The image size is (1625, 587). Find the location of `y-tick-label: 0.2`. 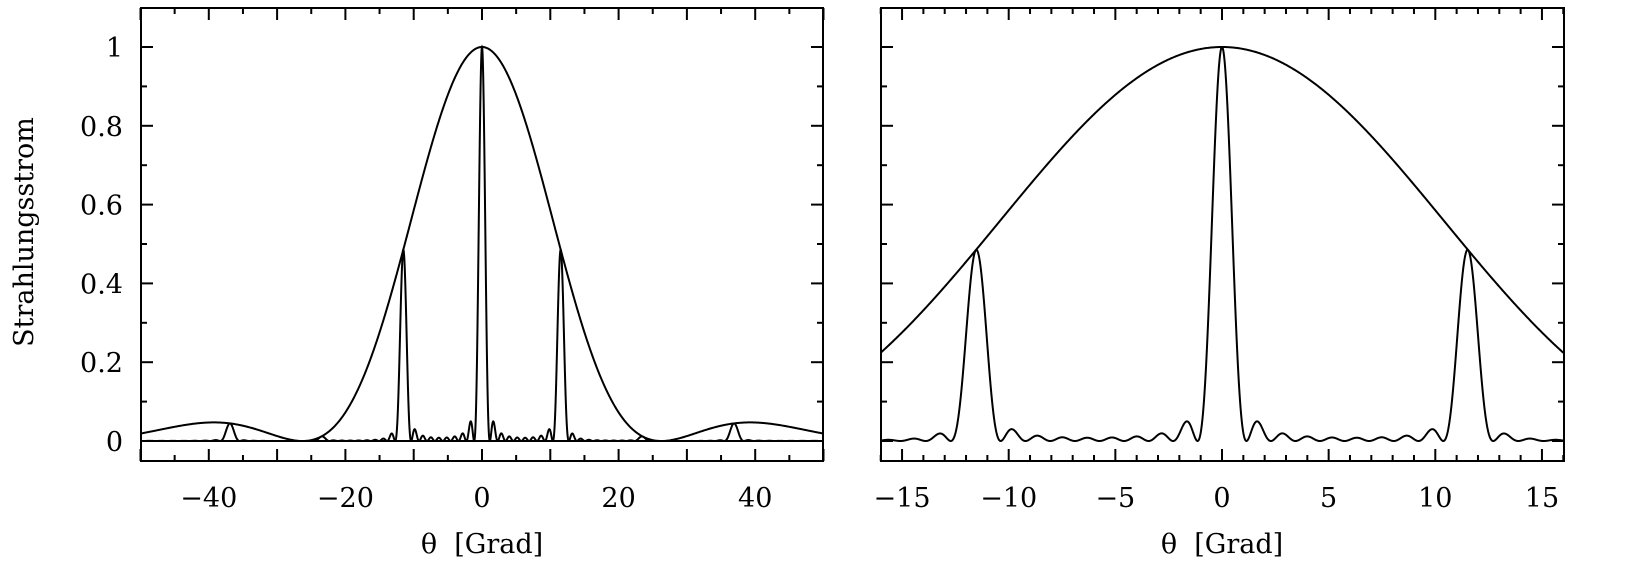

y-tick-label: 0.2 is located at coordinates (101, 363).